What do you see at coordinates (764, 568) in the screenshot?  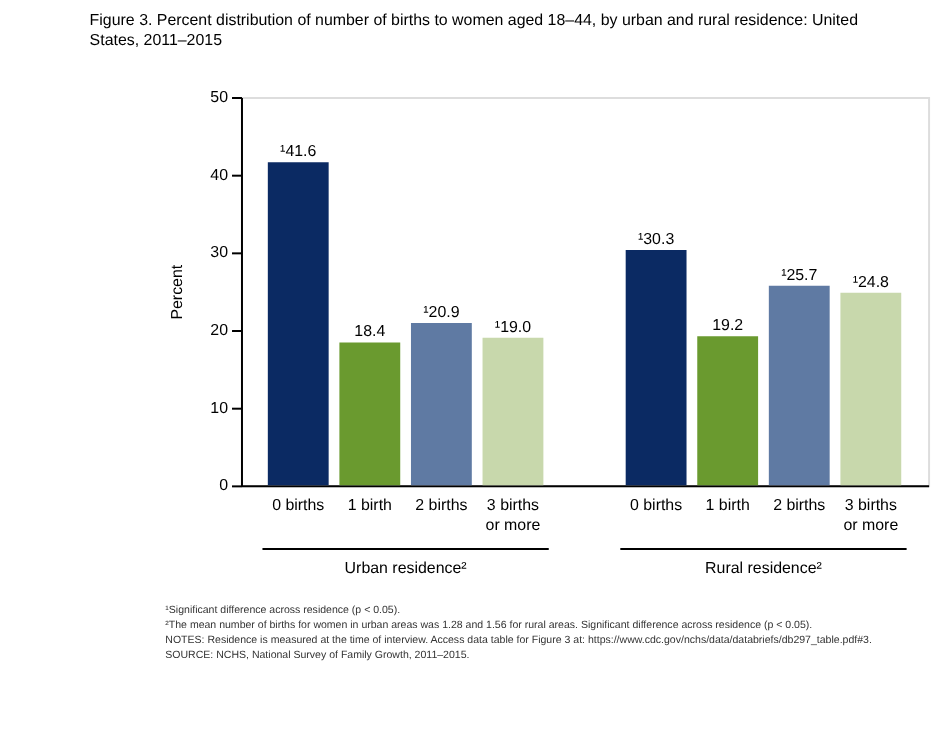 I see `text: Rural residence²` at bounding box center [764, 568].